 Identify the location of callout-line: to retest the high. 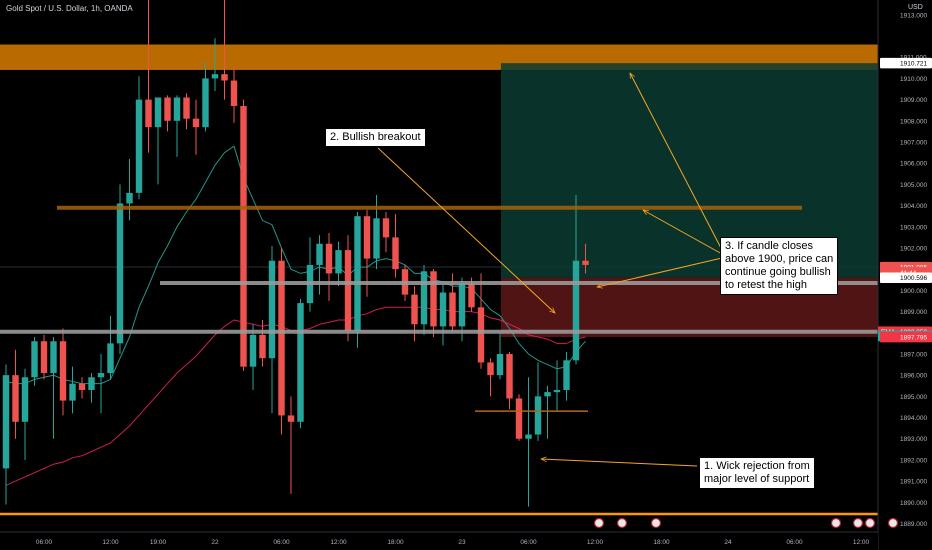
(766, 285).